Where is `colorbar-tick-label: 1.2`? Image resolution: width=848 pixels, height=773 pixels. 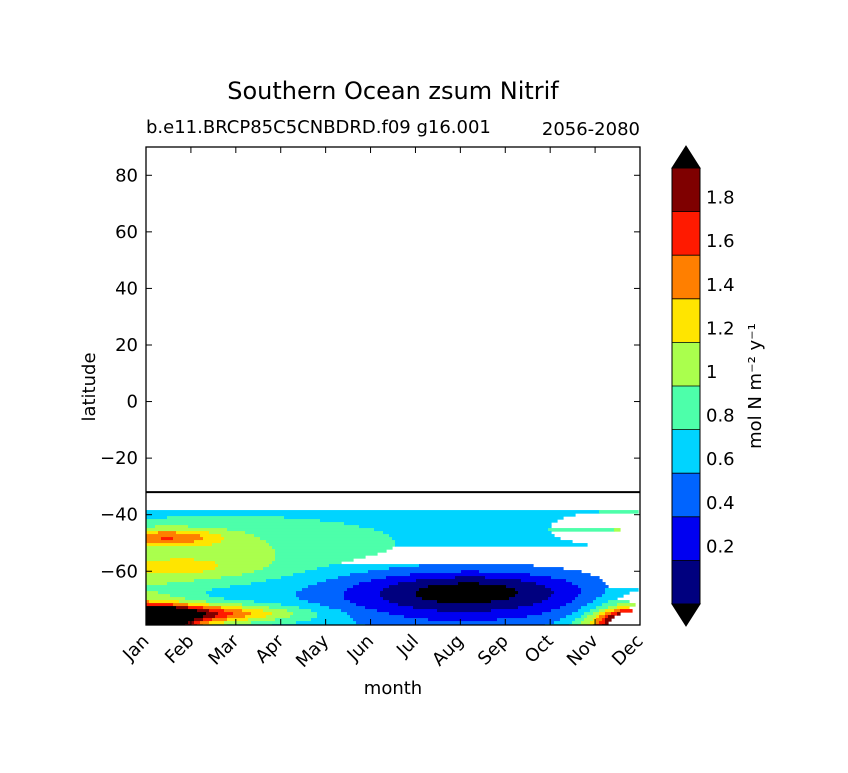
colorbar-tick-label: 1.2 is located at coordinates (720, 328).